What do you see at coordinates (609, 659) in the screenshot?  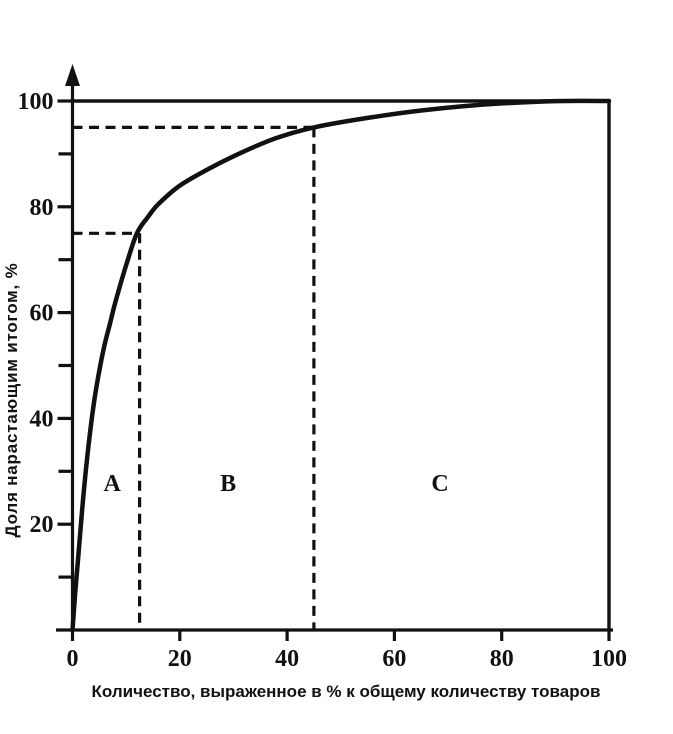 I see `x-axis-tick-label-100: 100` at bounding box center [609, 659].